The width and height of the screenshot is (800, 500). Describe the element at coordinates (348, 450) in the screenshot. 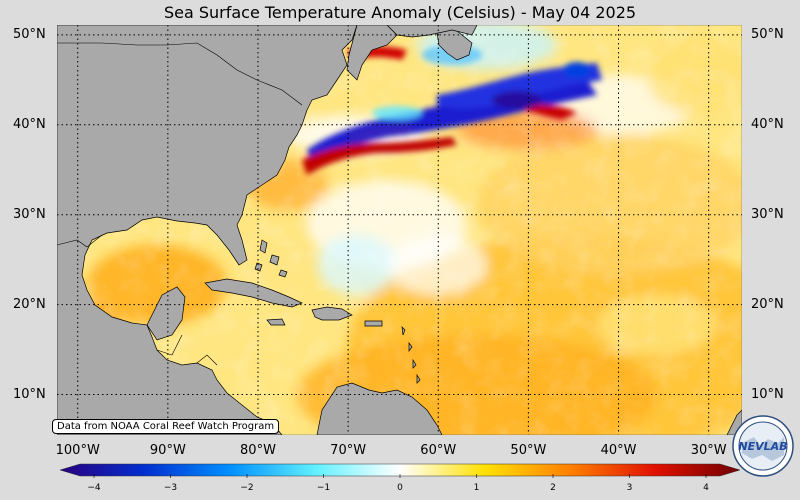

I see `lon-label: 70°W` at that location.